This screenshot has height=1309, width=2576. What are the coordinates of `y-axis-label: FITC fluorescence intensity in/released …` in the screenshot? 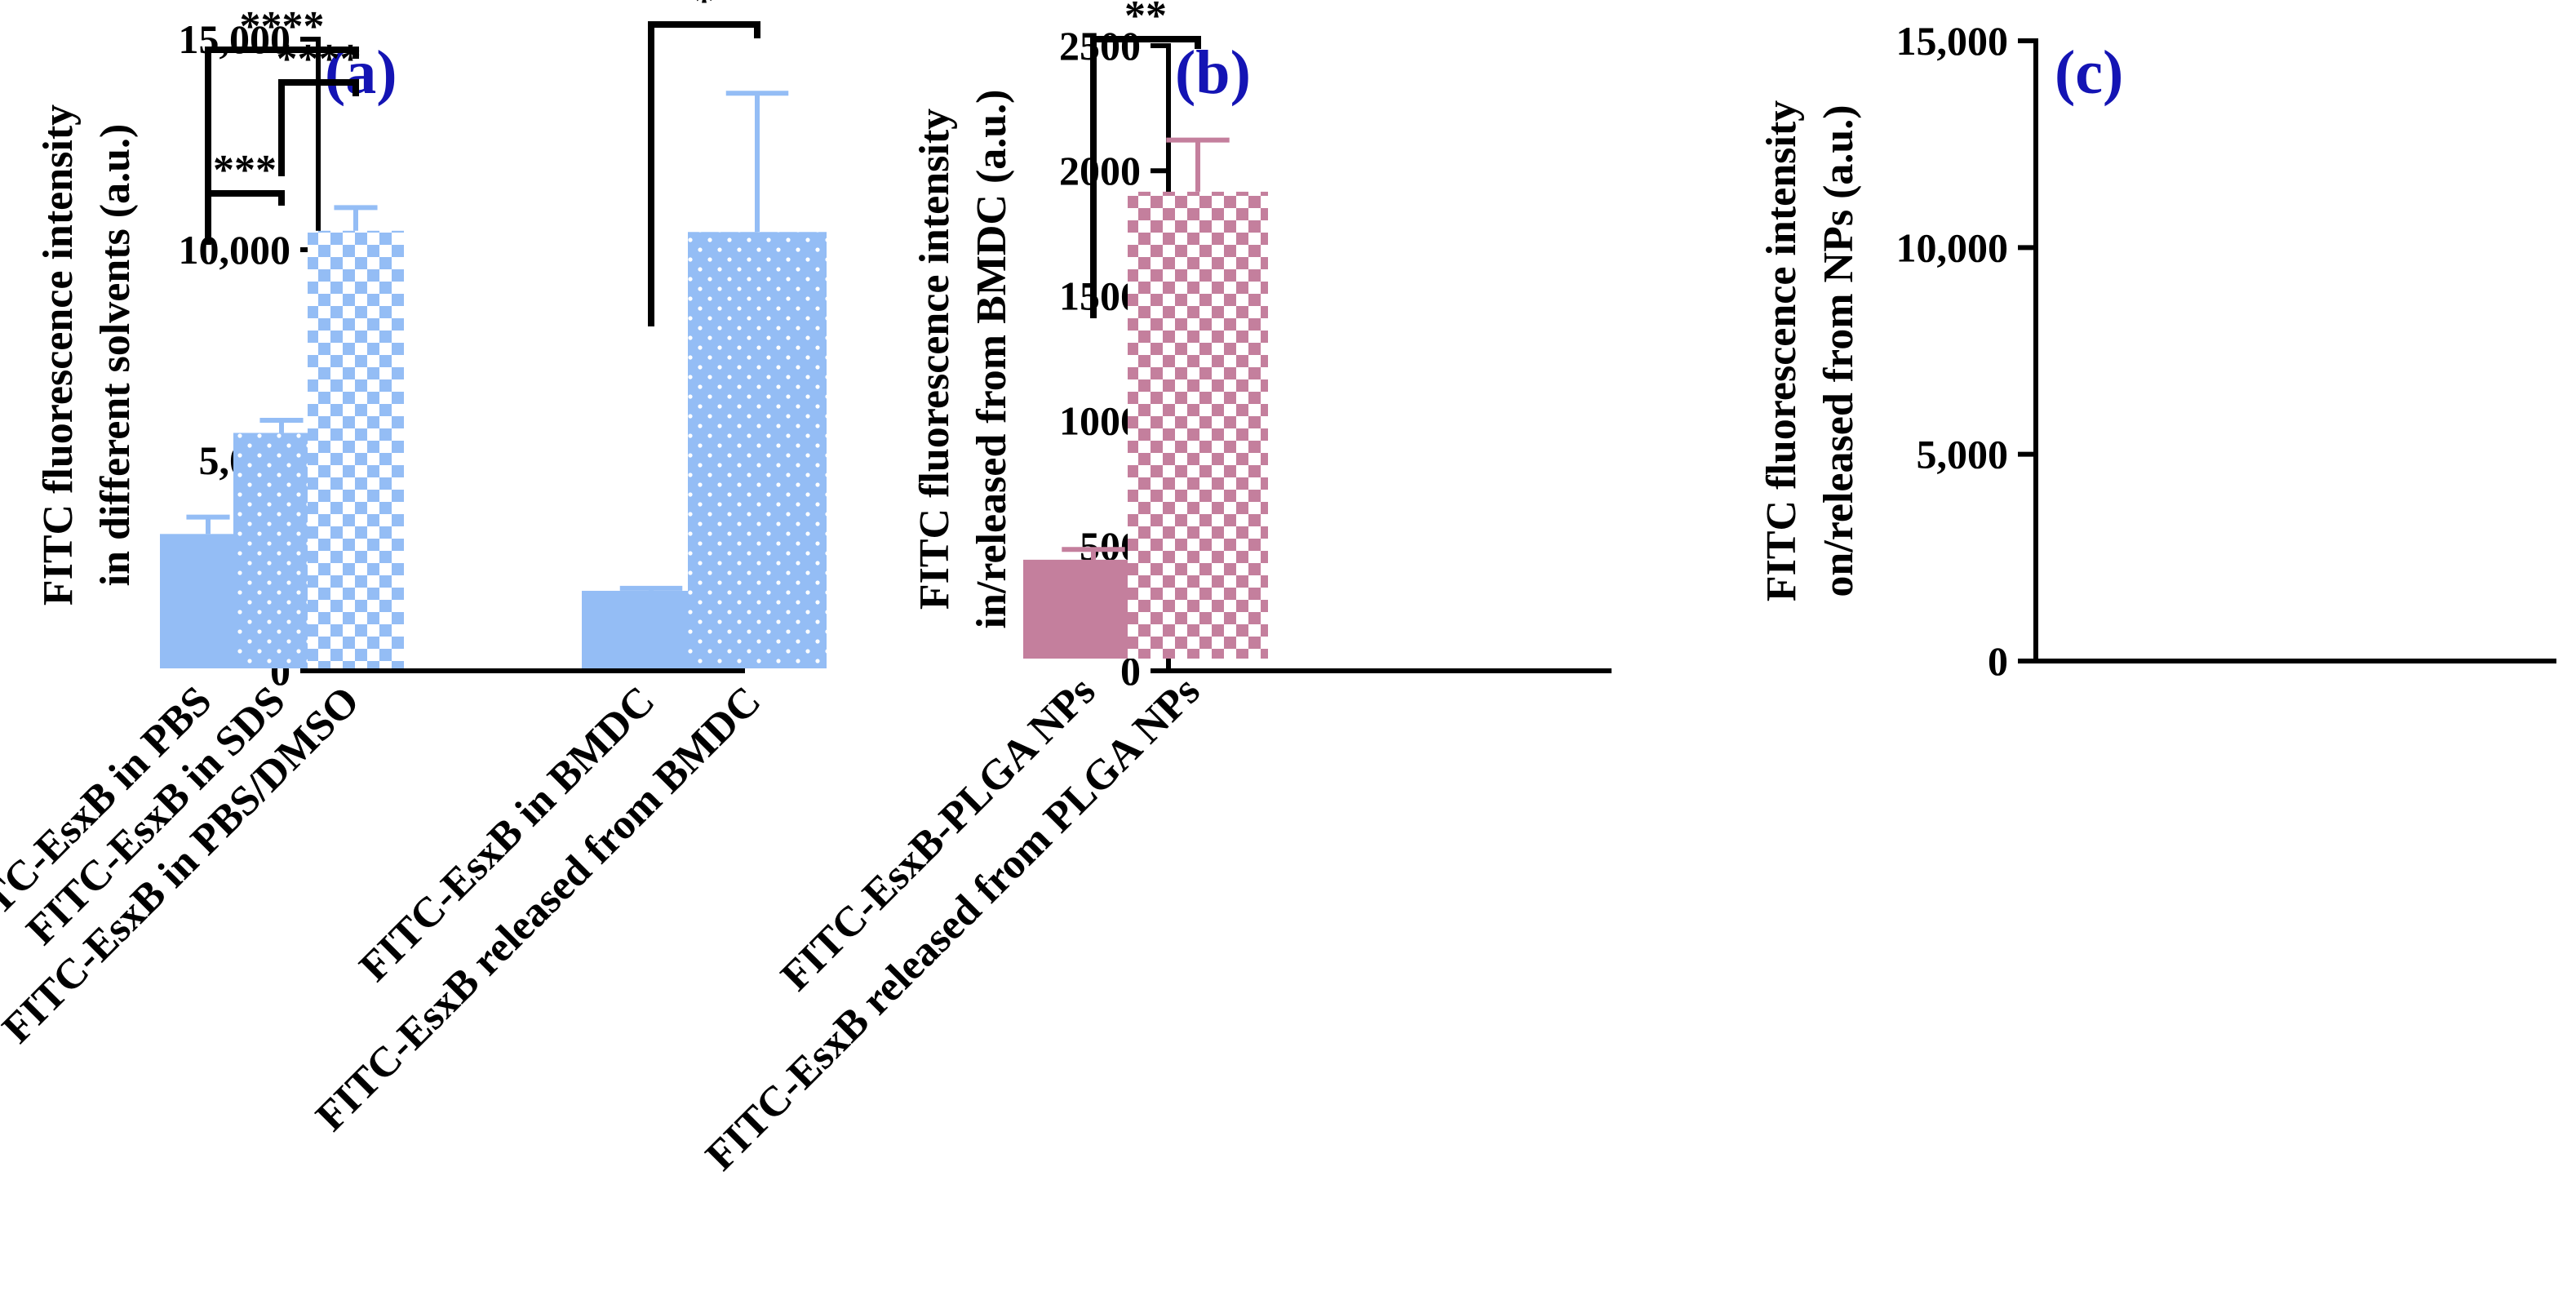 It's located at (963, 360).